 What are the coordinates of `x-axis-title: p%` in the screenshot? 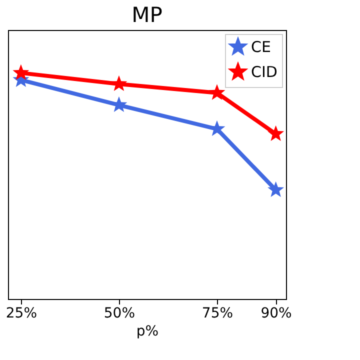 It's located at (147, 332).